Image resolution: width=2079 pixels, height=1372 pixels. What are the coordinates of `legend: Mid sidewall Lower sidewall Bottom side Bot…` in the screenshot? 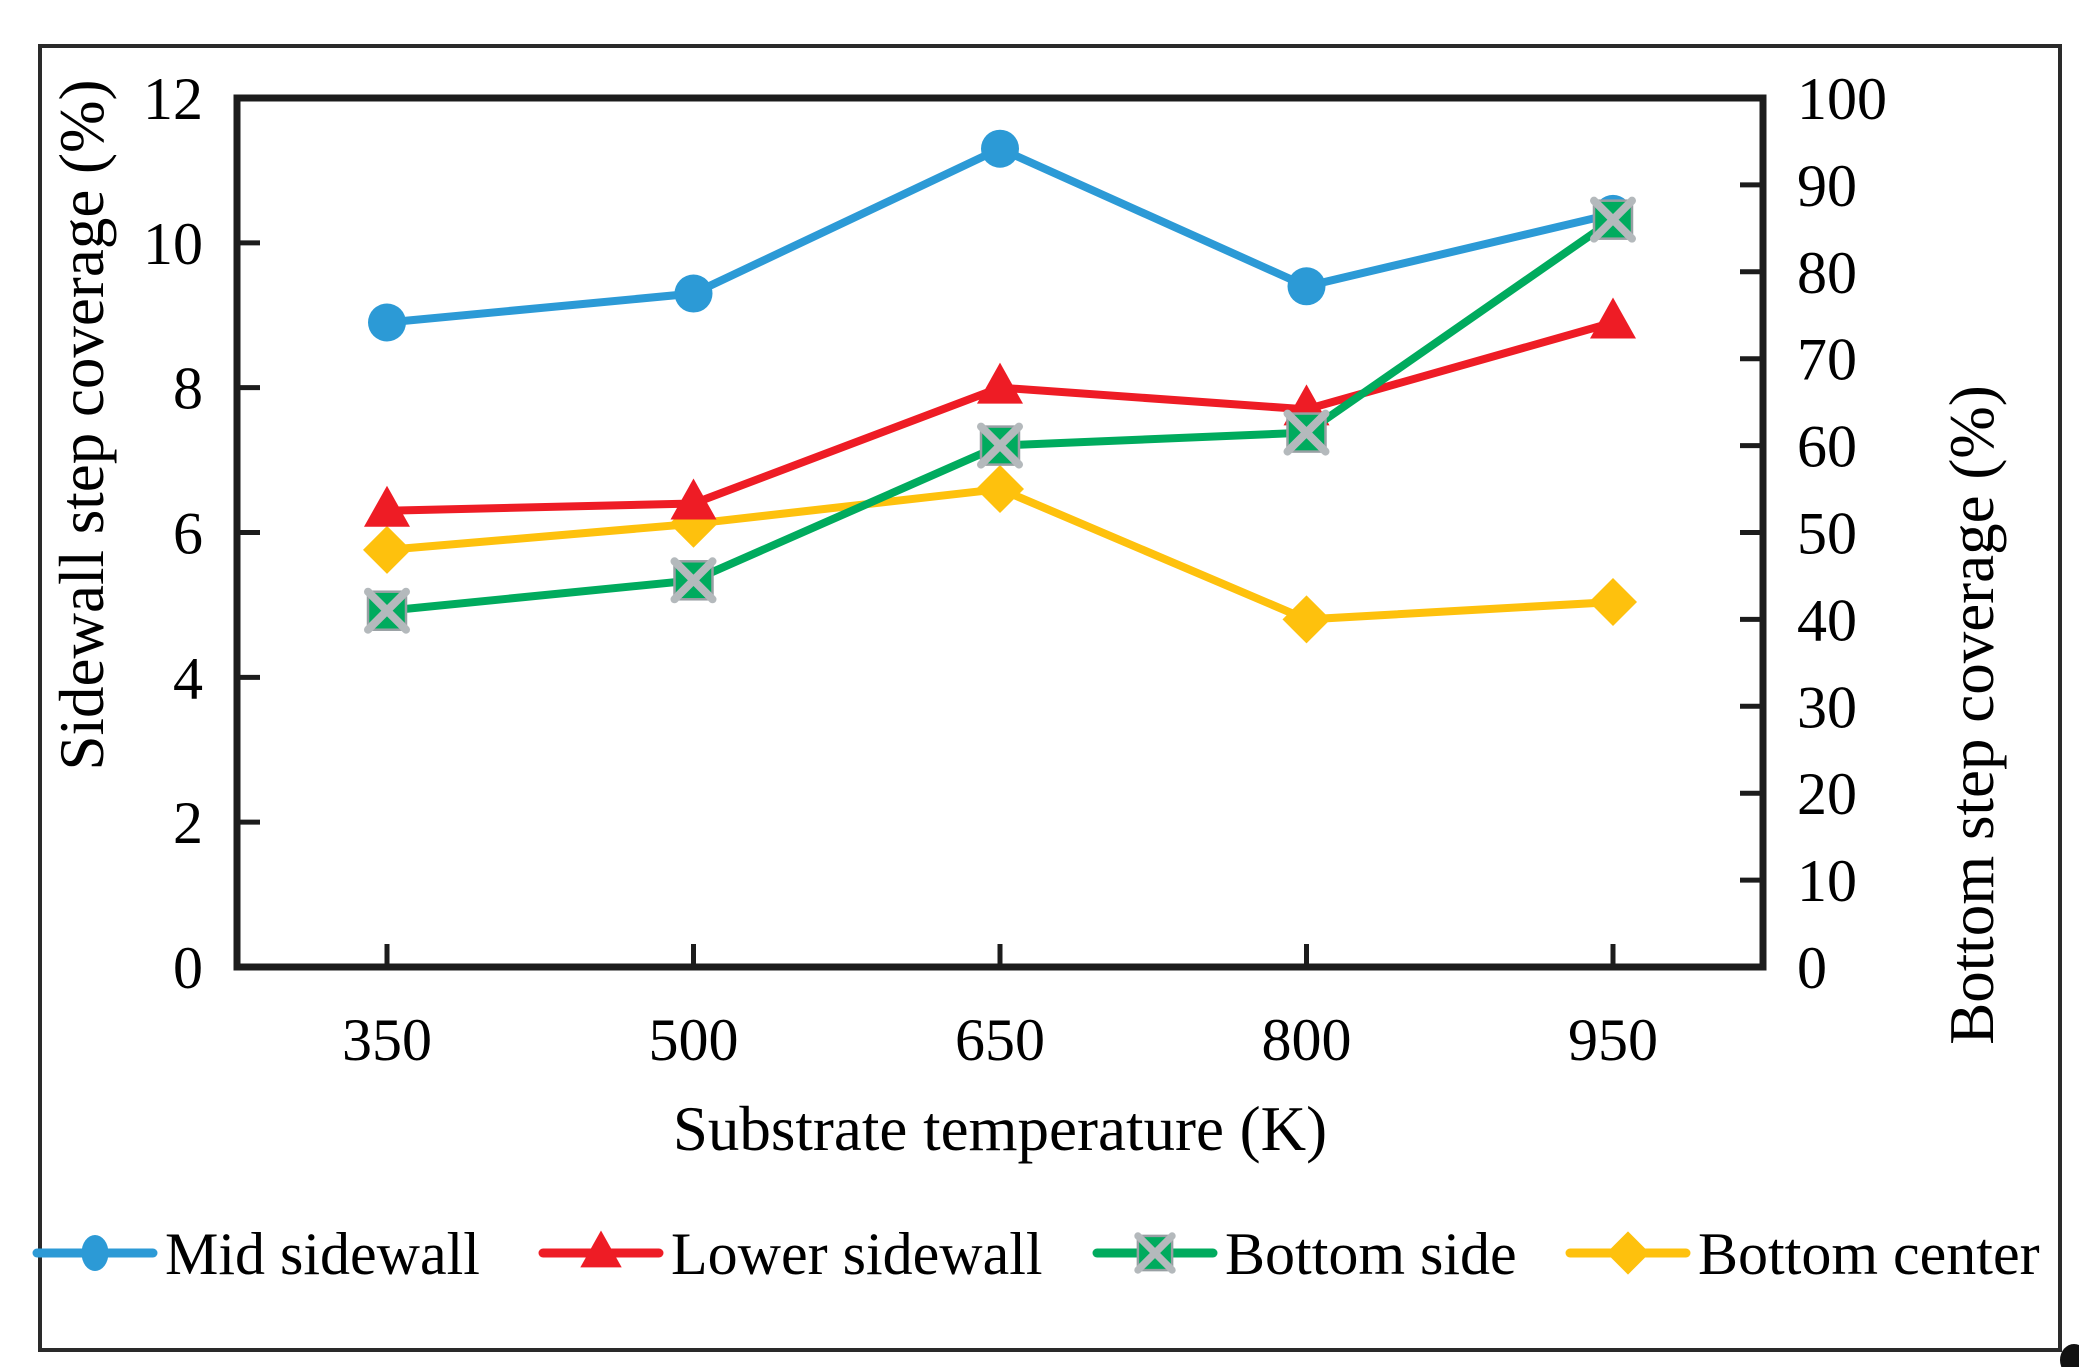 It's located at (1036, 1254).